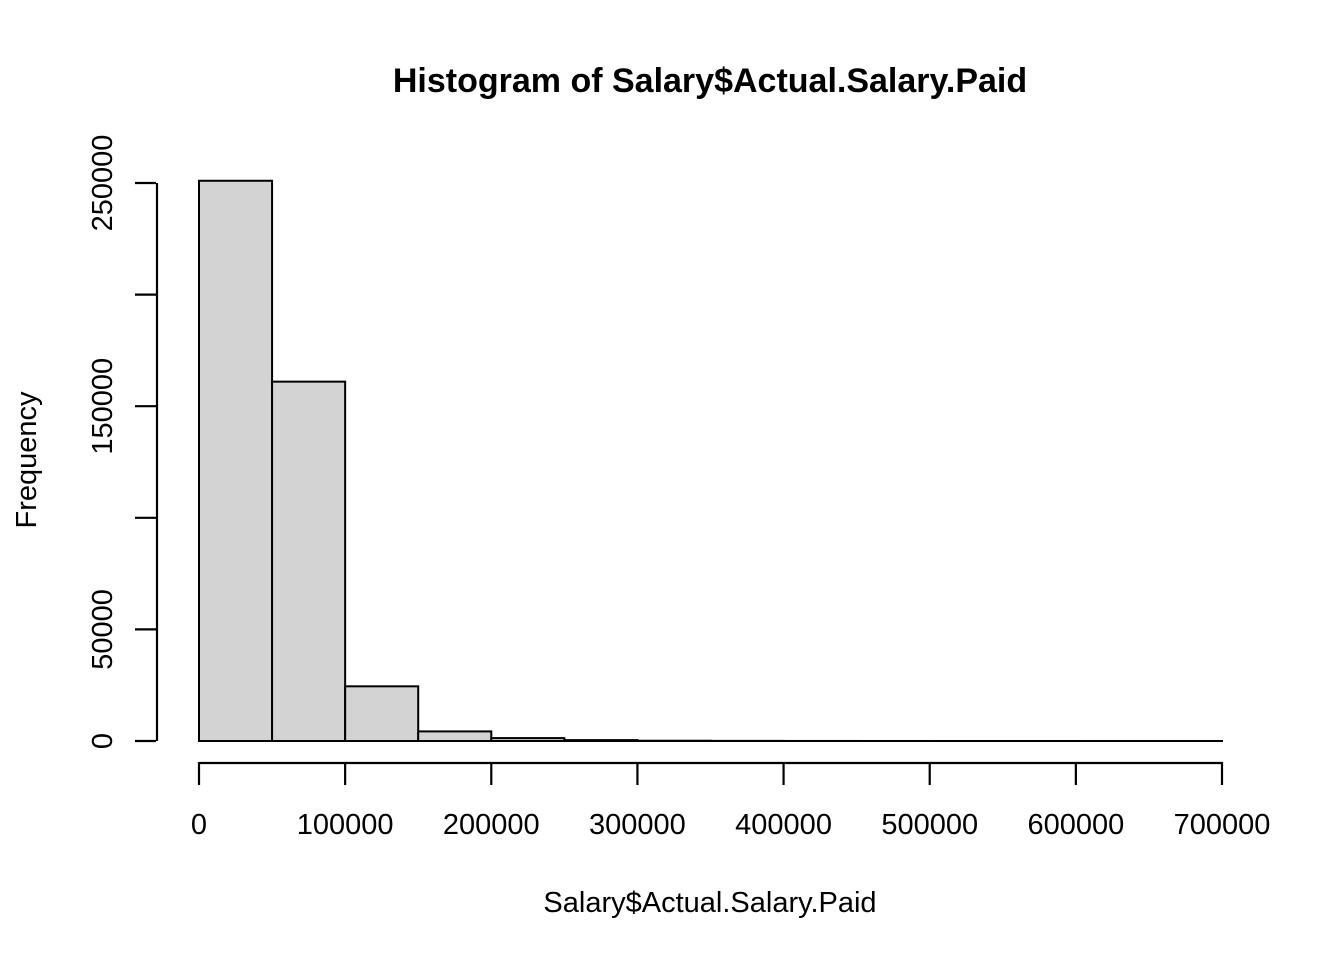 This screenshot has height=960, width=1344. What do you see at coordinates (783, 825) in the screenshot?
I see `x-tick-label: 400000` at bounding box center [783, 825].